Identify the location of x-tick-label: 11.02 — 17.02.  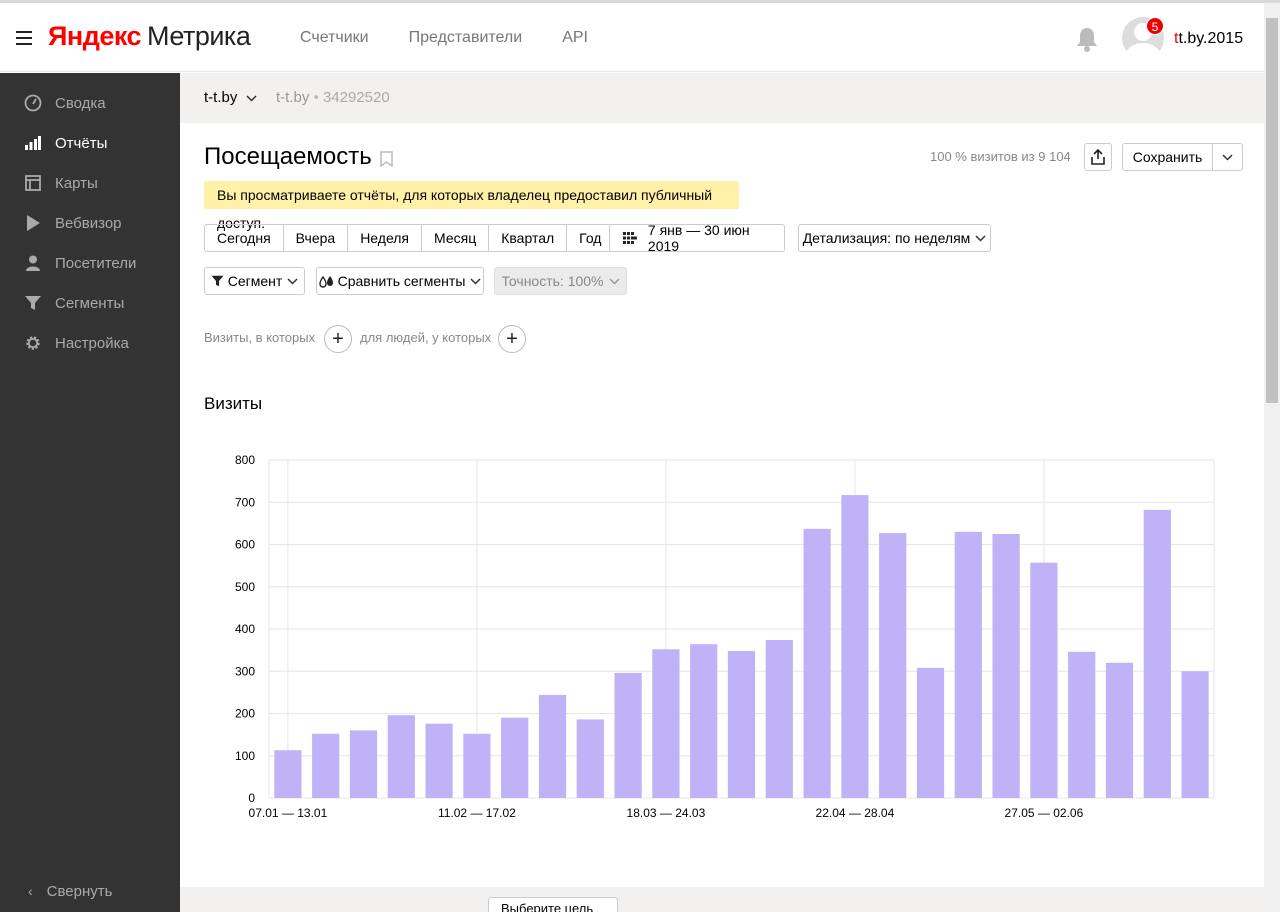
(477, 813).